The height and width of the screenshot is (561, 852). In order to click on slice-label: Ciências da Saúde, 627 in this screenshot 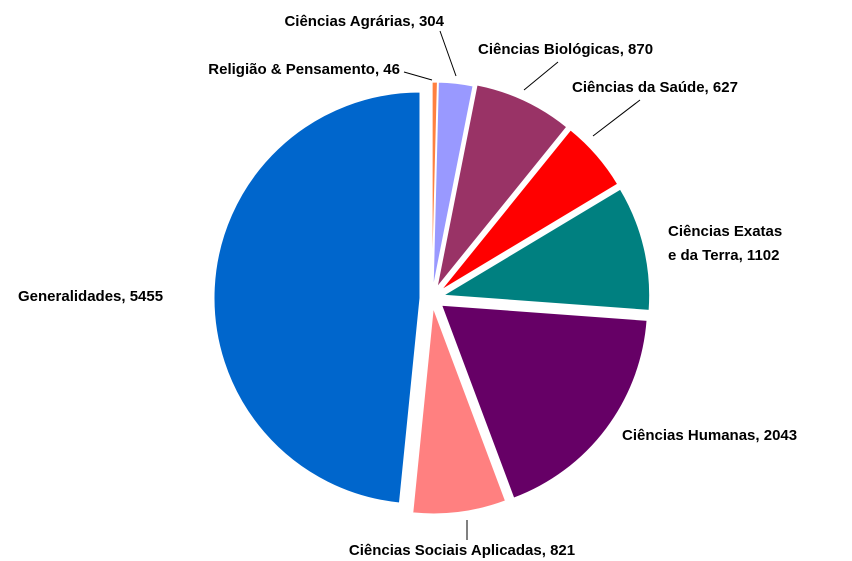, I will do `click(655, 87)`.